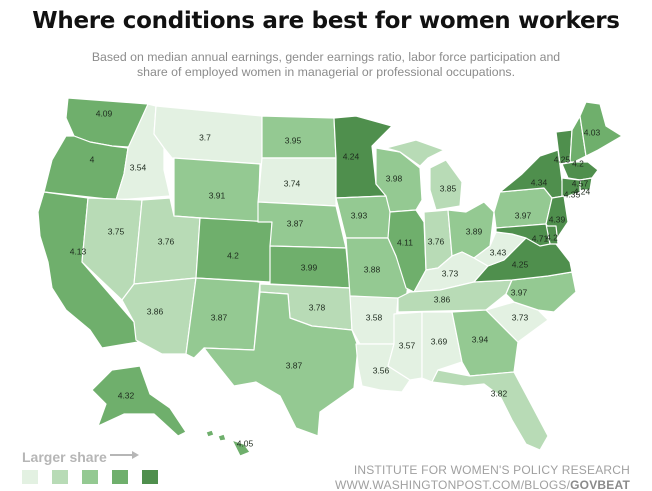 The image size is (652, 491). I want to click on label-ID: 3.54, so click(138, 167).